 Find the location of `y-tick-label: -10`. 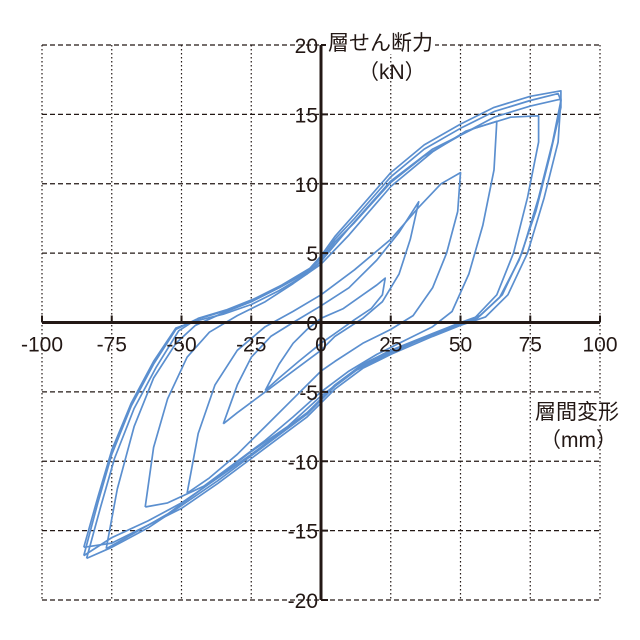

y-tick-label: -10 is located at coordinates (303, 462).